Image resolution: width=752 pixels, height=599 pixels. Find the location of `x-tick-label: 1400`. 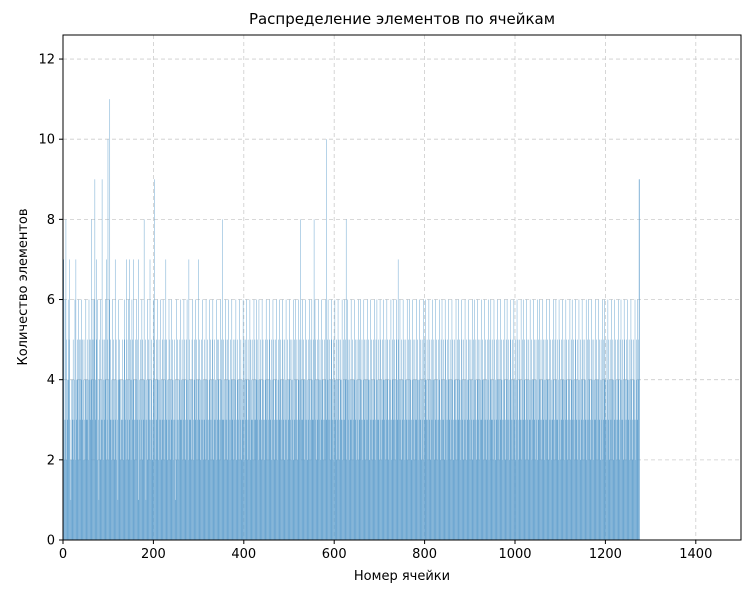

x-tick-label: 1400 is located at coordinates (695, 554).